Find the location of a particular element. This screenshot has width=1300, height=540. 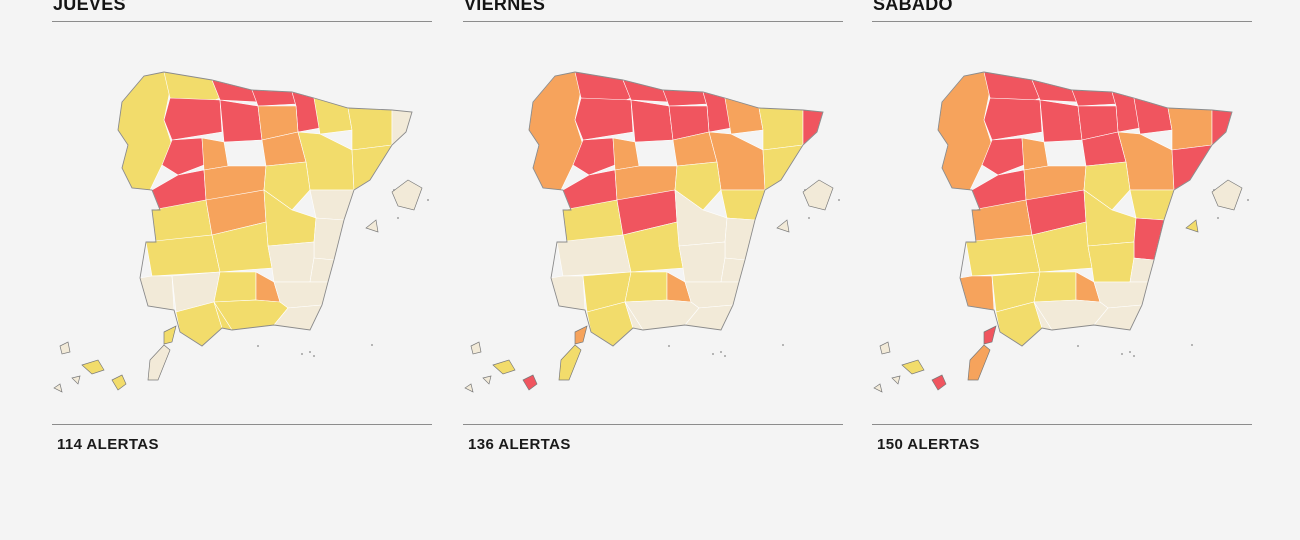

region-leon is located at coordinates (193, 119).